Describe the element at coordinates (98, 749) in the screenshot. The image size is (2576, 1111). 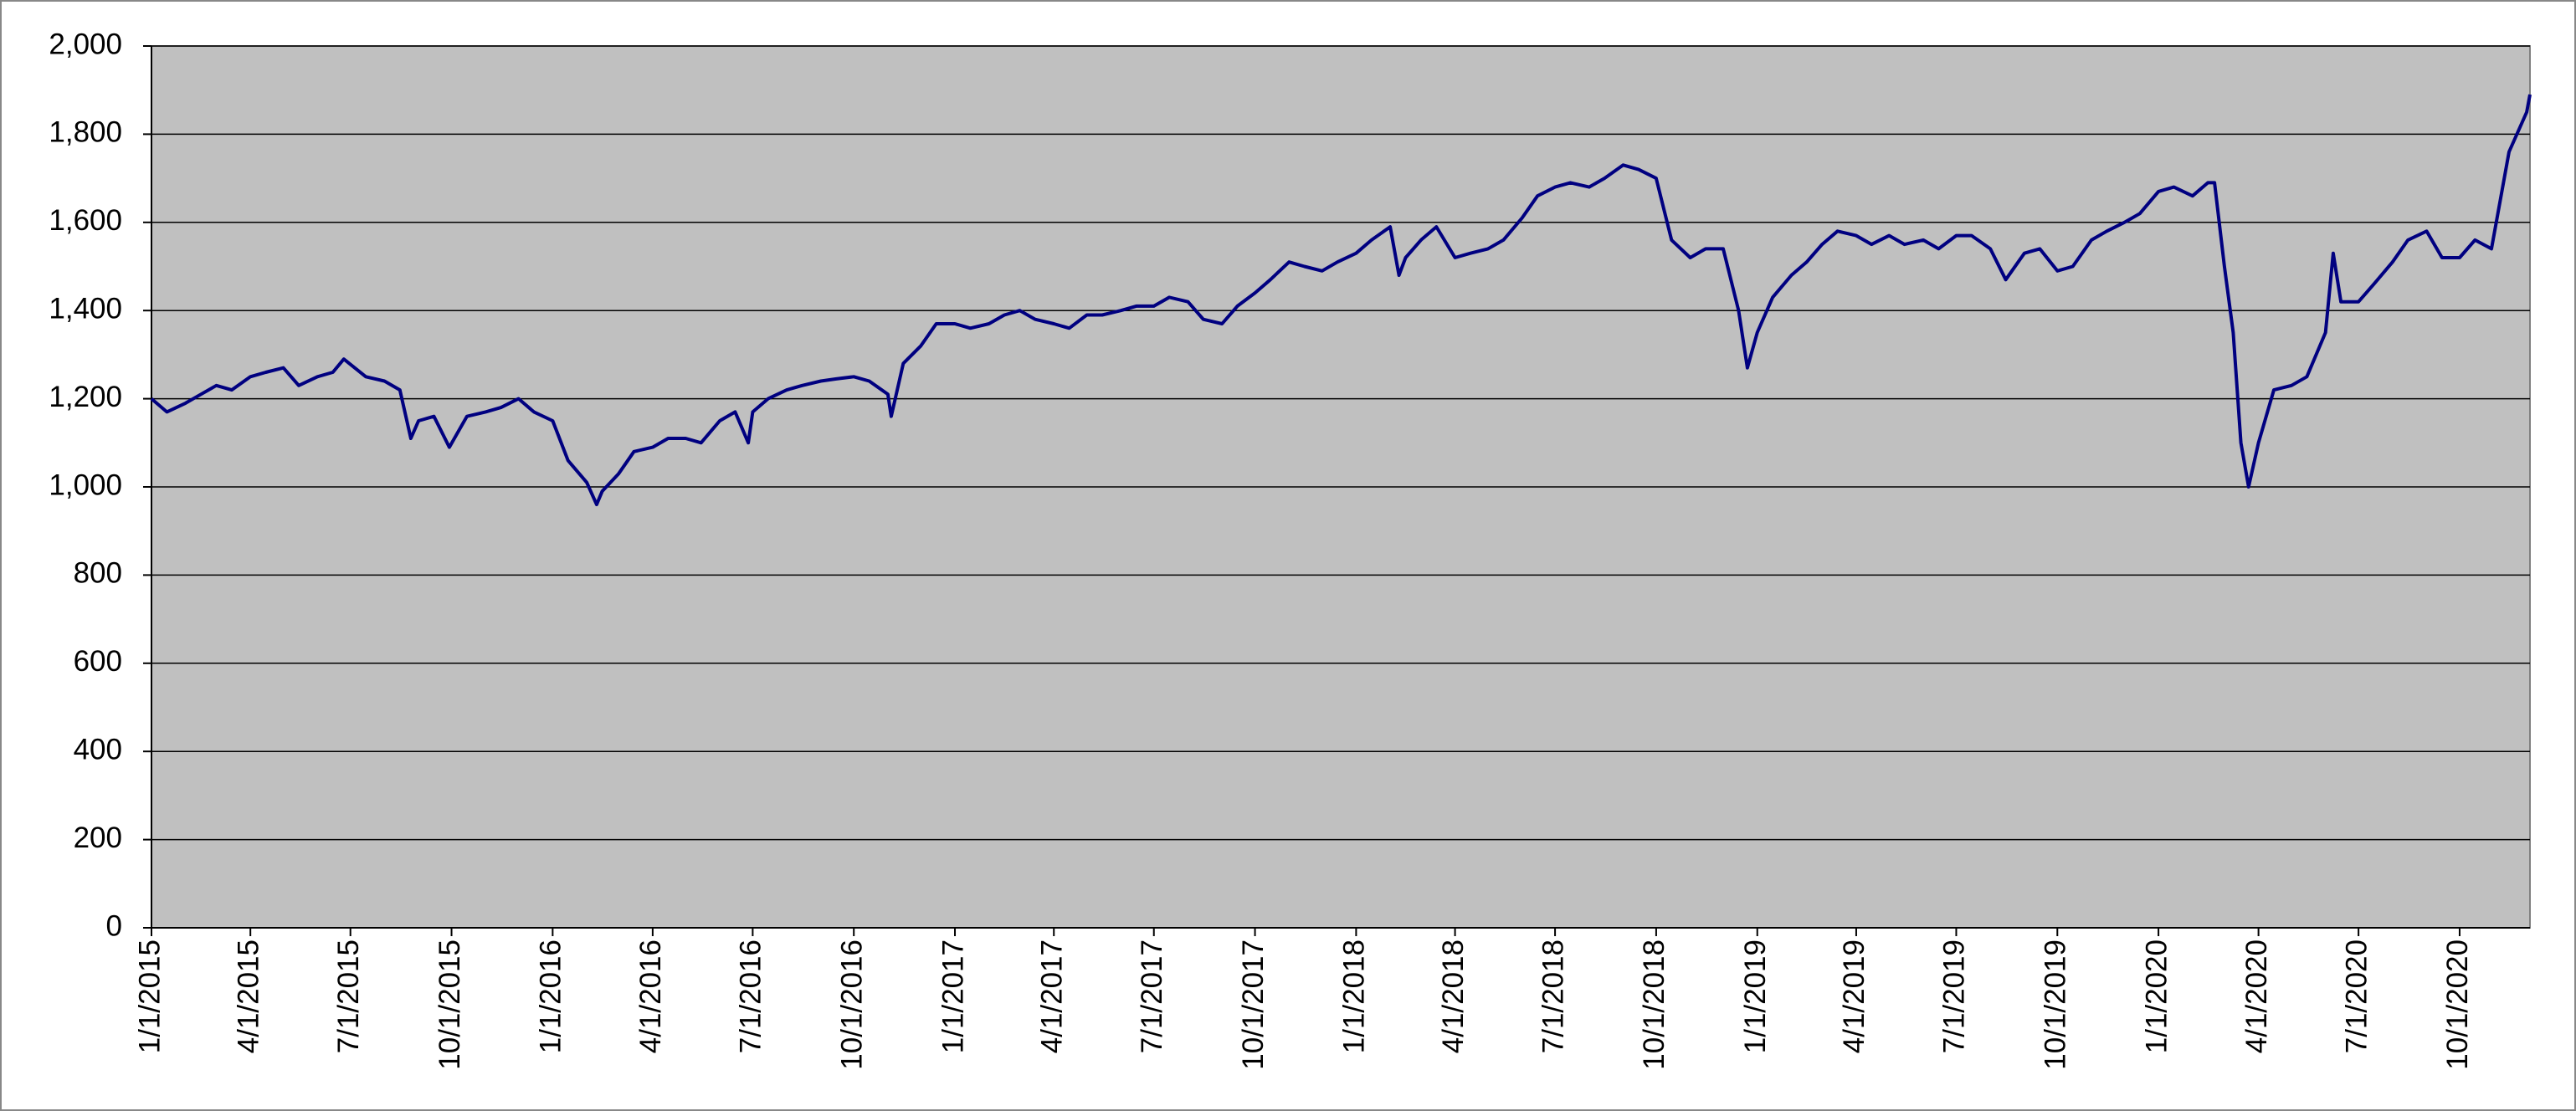
I see `y-tick-label: 400` at that location.